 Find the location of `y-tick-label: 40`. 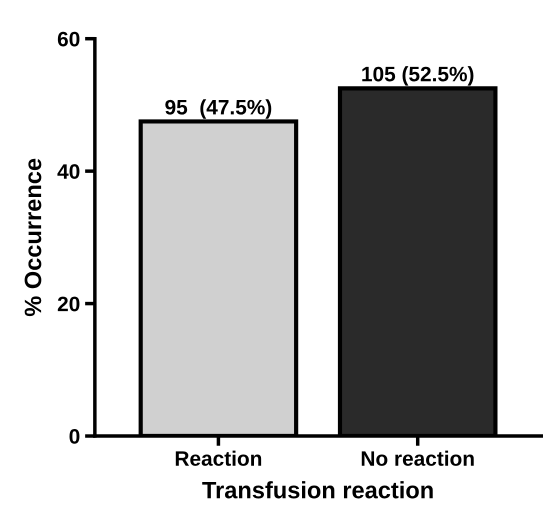

y-tick-label: 40 is located at coordinates (68, 171).